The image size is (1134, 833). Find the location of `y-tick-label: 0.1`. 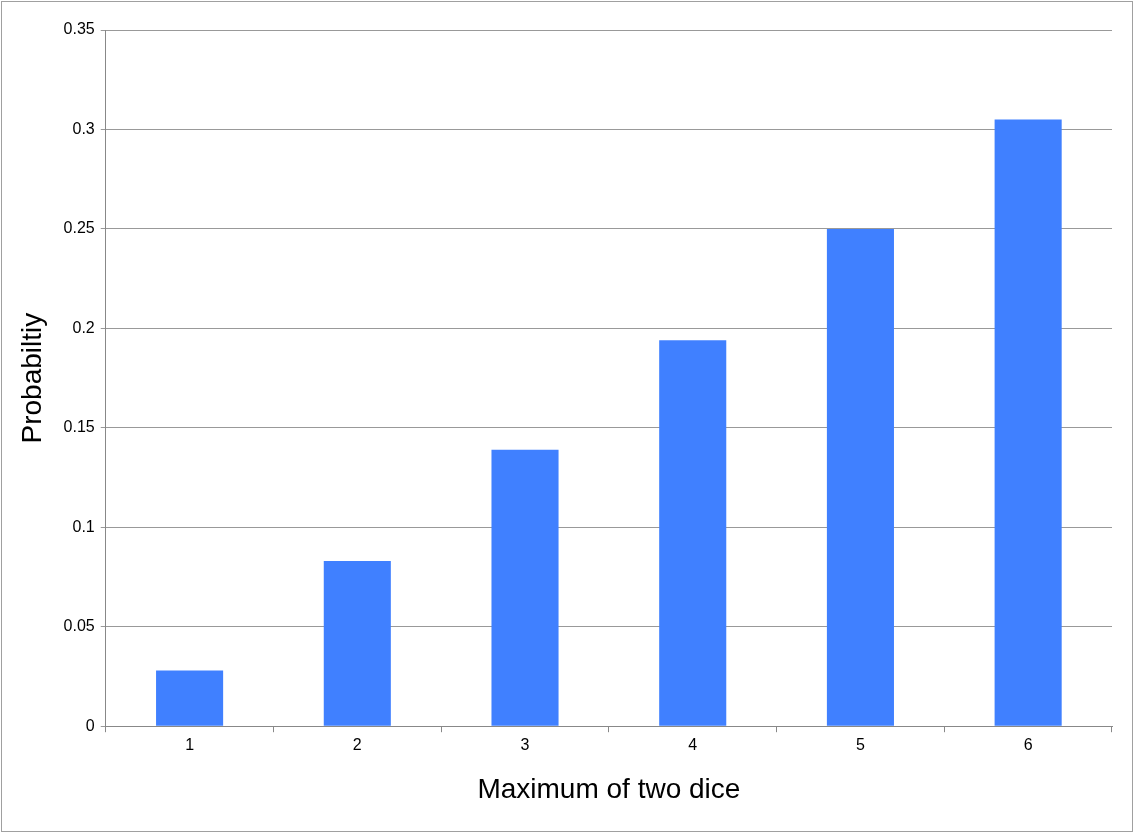

y-tick-label: 0.1 is located at coordinates (83, 526).